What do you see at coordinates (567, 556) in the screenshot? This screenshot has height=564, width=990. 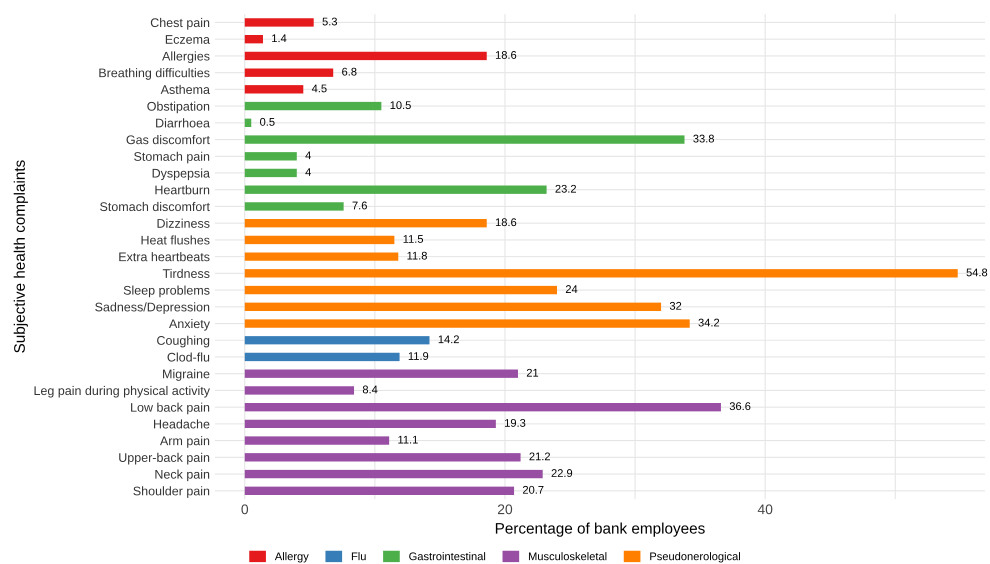 I see `legend-label: Musculoskeletal` at bounding box center [567, 556].